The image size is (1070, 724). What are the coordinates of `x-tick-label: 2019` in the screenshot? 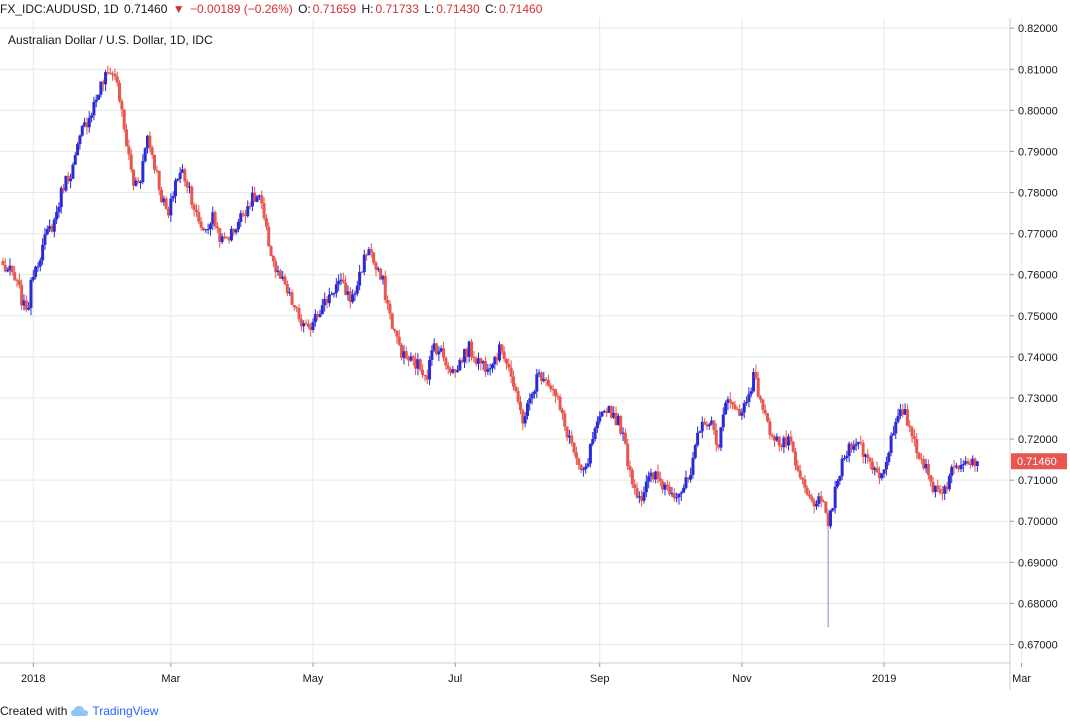 It's located at (884, 679).